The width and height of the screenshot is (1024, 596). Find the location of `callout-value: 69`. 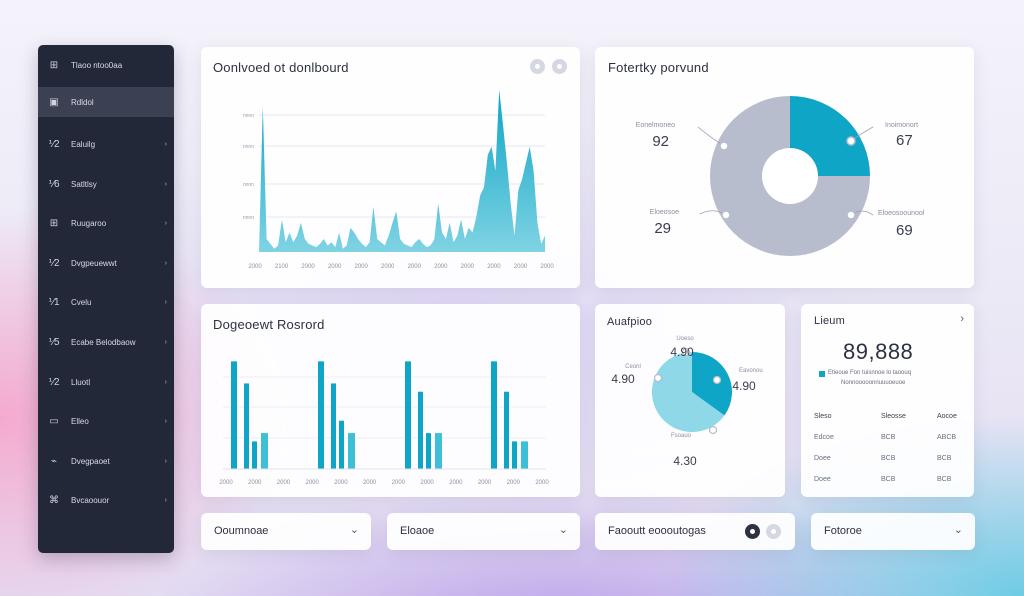

callout-value: 69 is located at coordinates (904, 230).